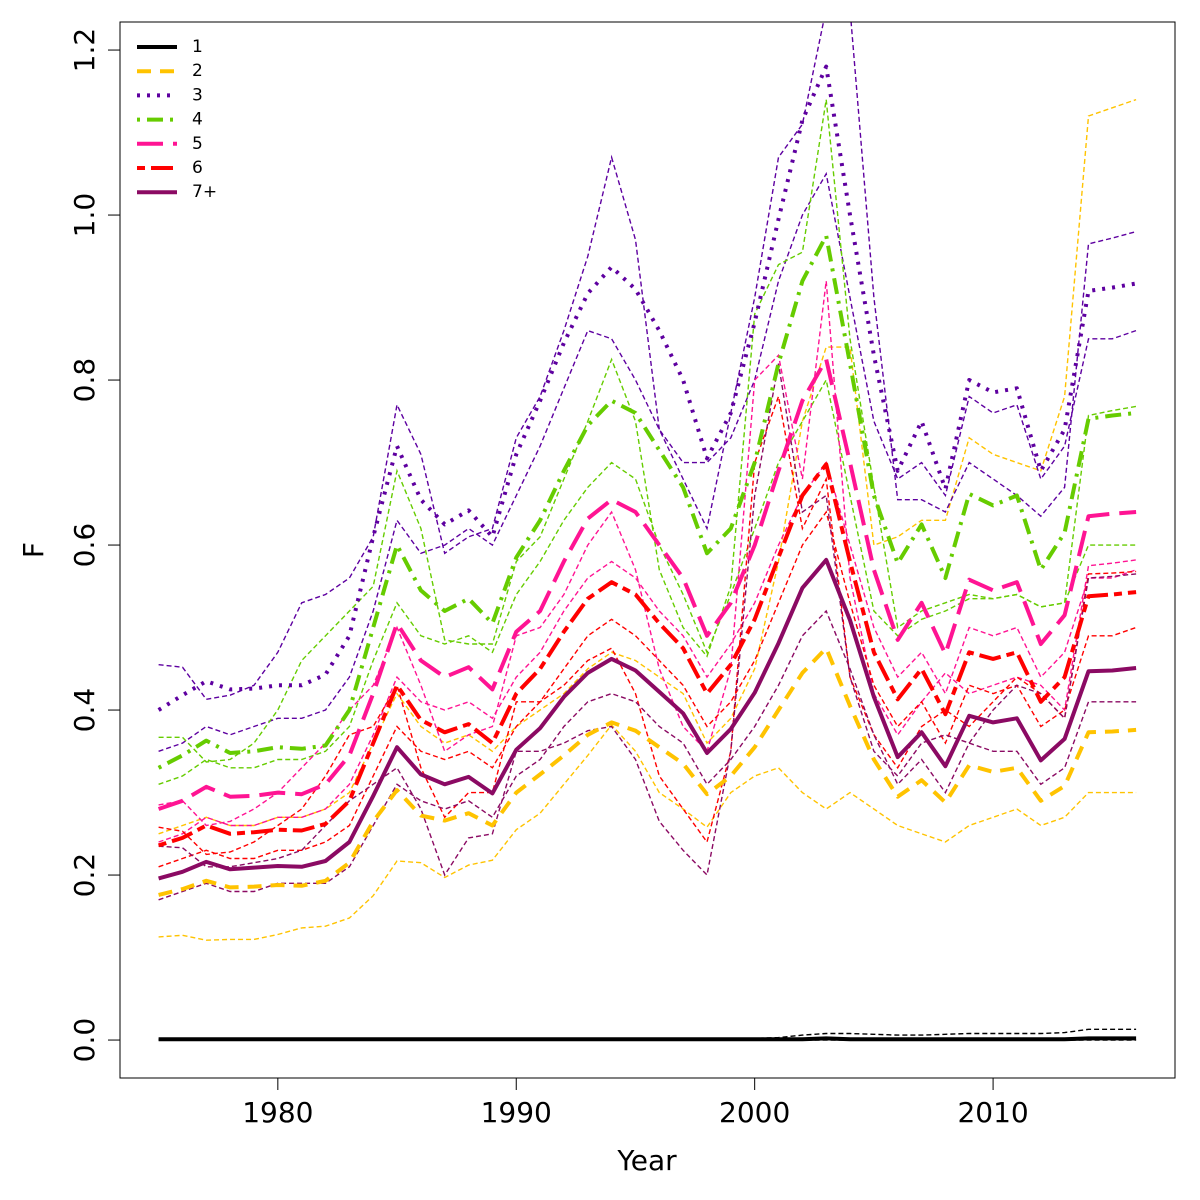  Describe the element at coordinates (197, 168) in the screenshot. I see `legend-label: 6` at that location.